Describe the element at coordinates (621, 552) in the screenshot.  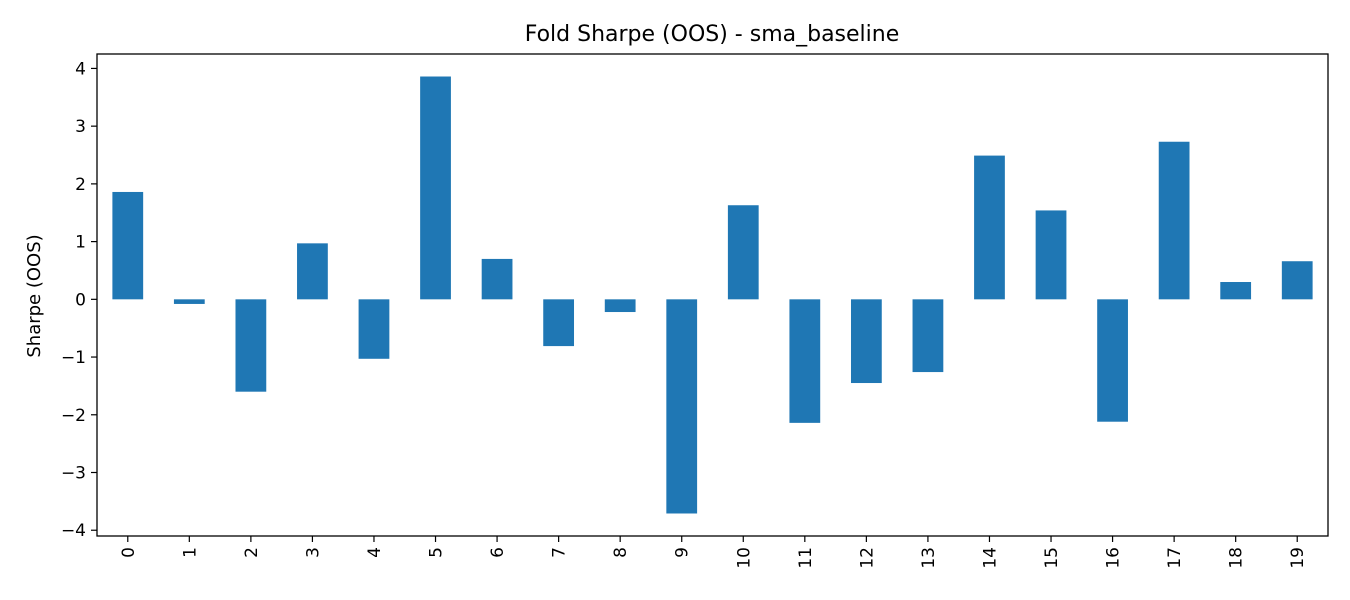
I see `x-tick-label: 8` at that location.